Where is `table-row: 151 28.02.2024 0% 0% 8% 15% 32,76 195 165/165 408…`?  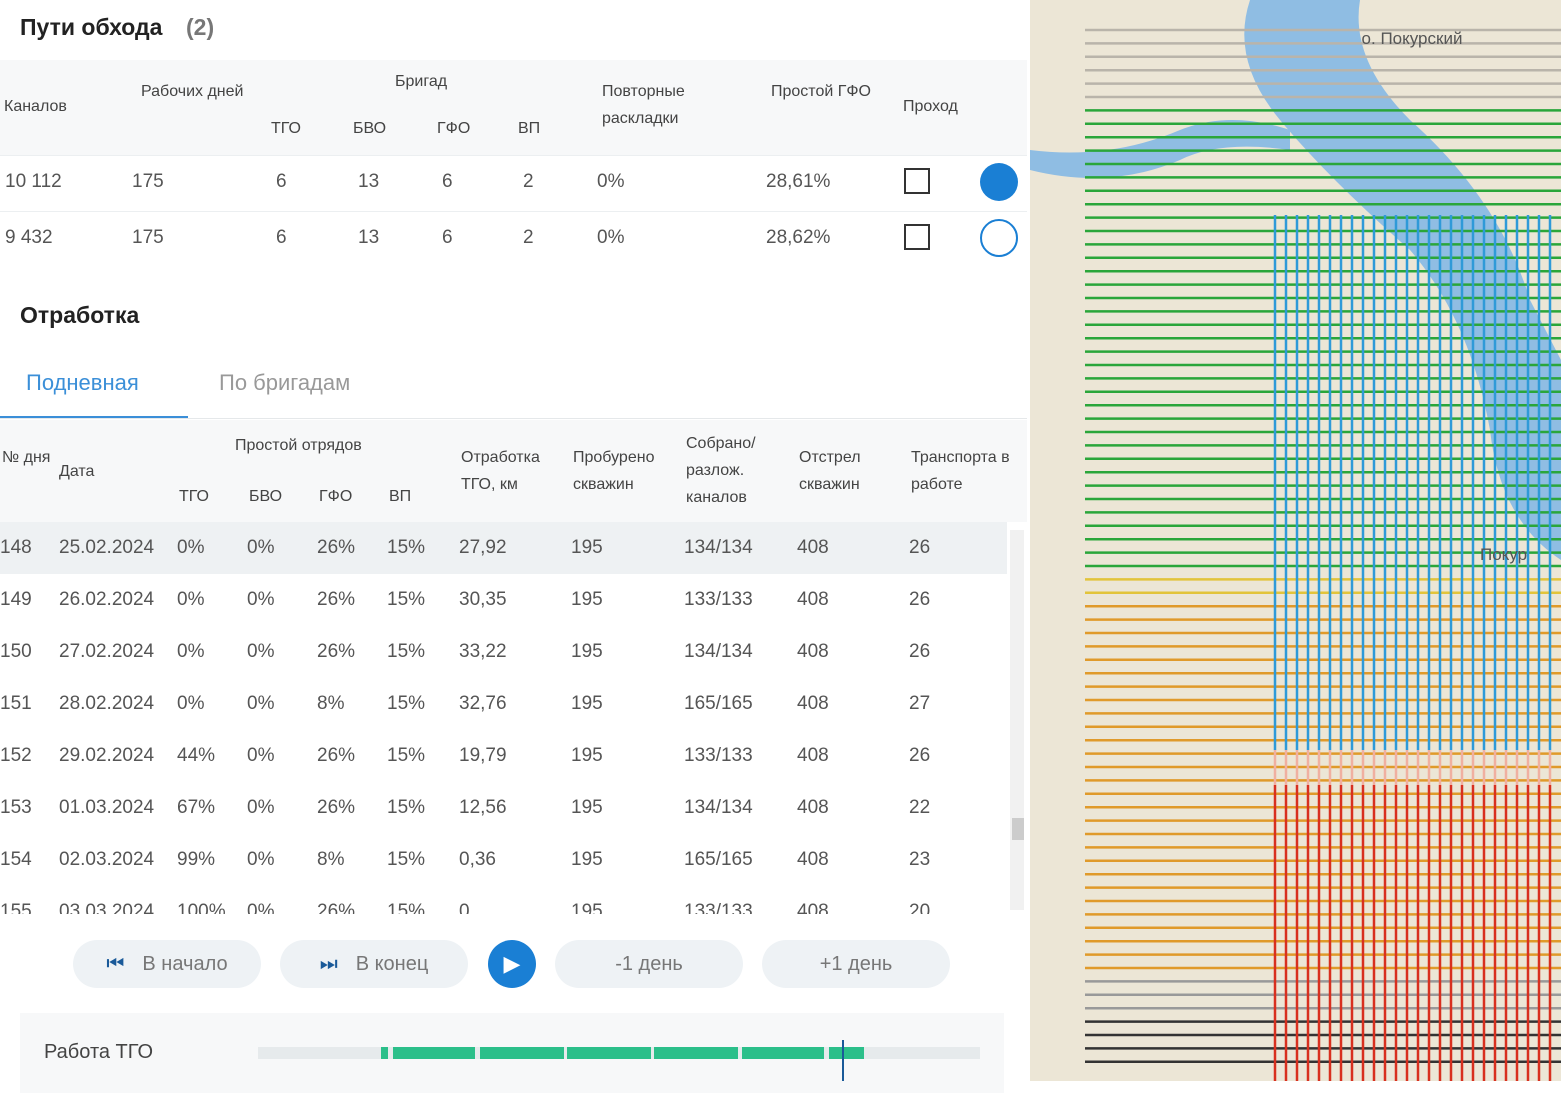
table-row: 151 28.02.2024 0% 0% 8% 15% 32,76 195 165/165 408… is located at coordinates (503, 704).